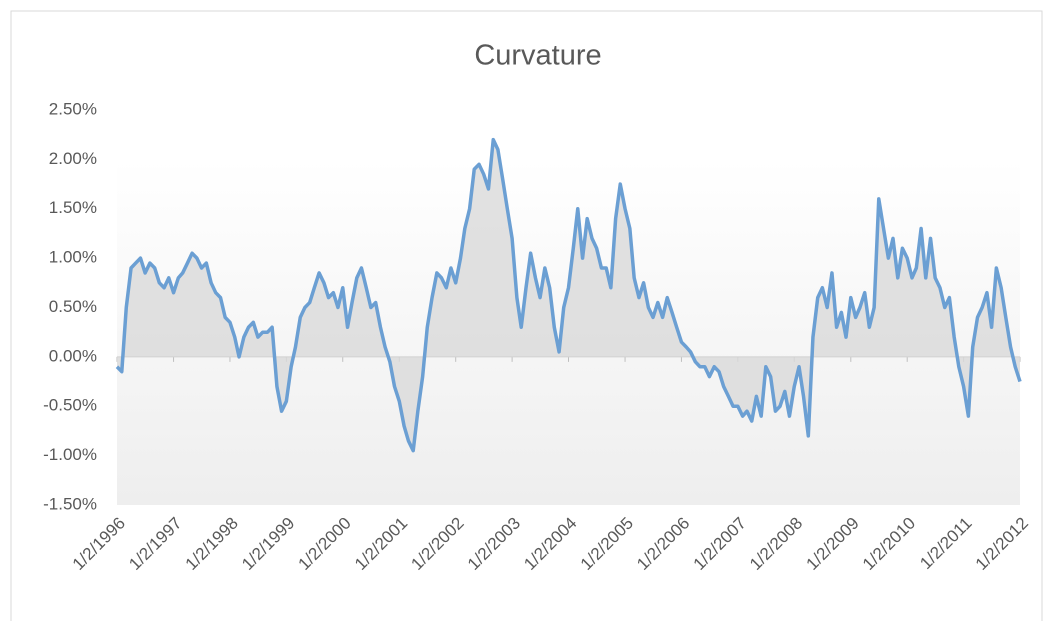 The height and width of the screenshot is (621, 1053). What do you see at coordinates (73, 257) in the screenshot?
I see `y-tick-label: 1.00%` at bounding box center [73, 257].